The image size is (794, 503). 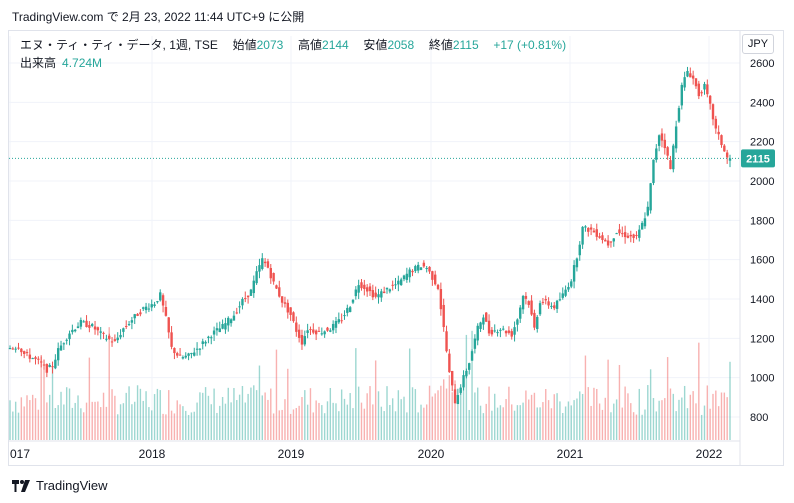 What do you see at coordinates (335, 45) in the screenshot?
I see `high-value: 2144` at bounding box center [335, 45].